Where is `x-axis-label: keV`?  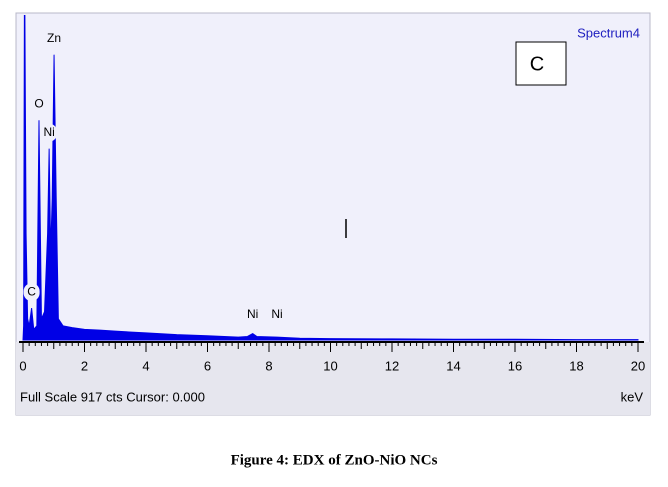
x-axis-label: keV is located at coordinates (632, 396).